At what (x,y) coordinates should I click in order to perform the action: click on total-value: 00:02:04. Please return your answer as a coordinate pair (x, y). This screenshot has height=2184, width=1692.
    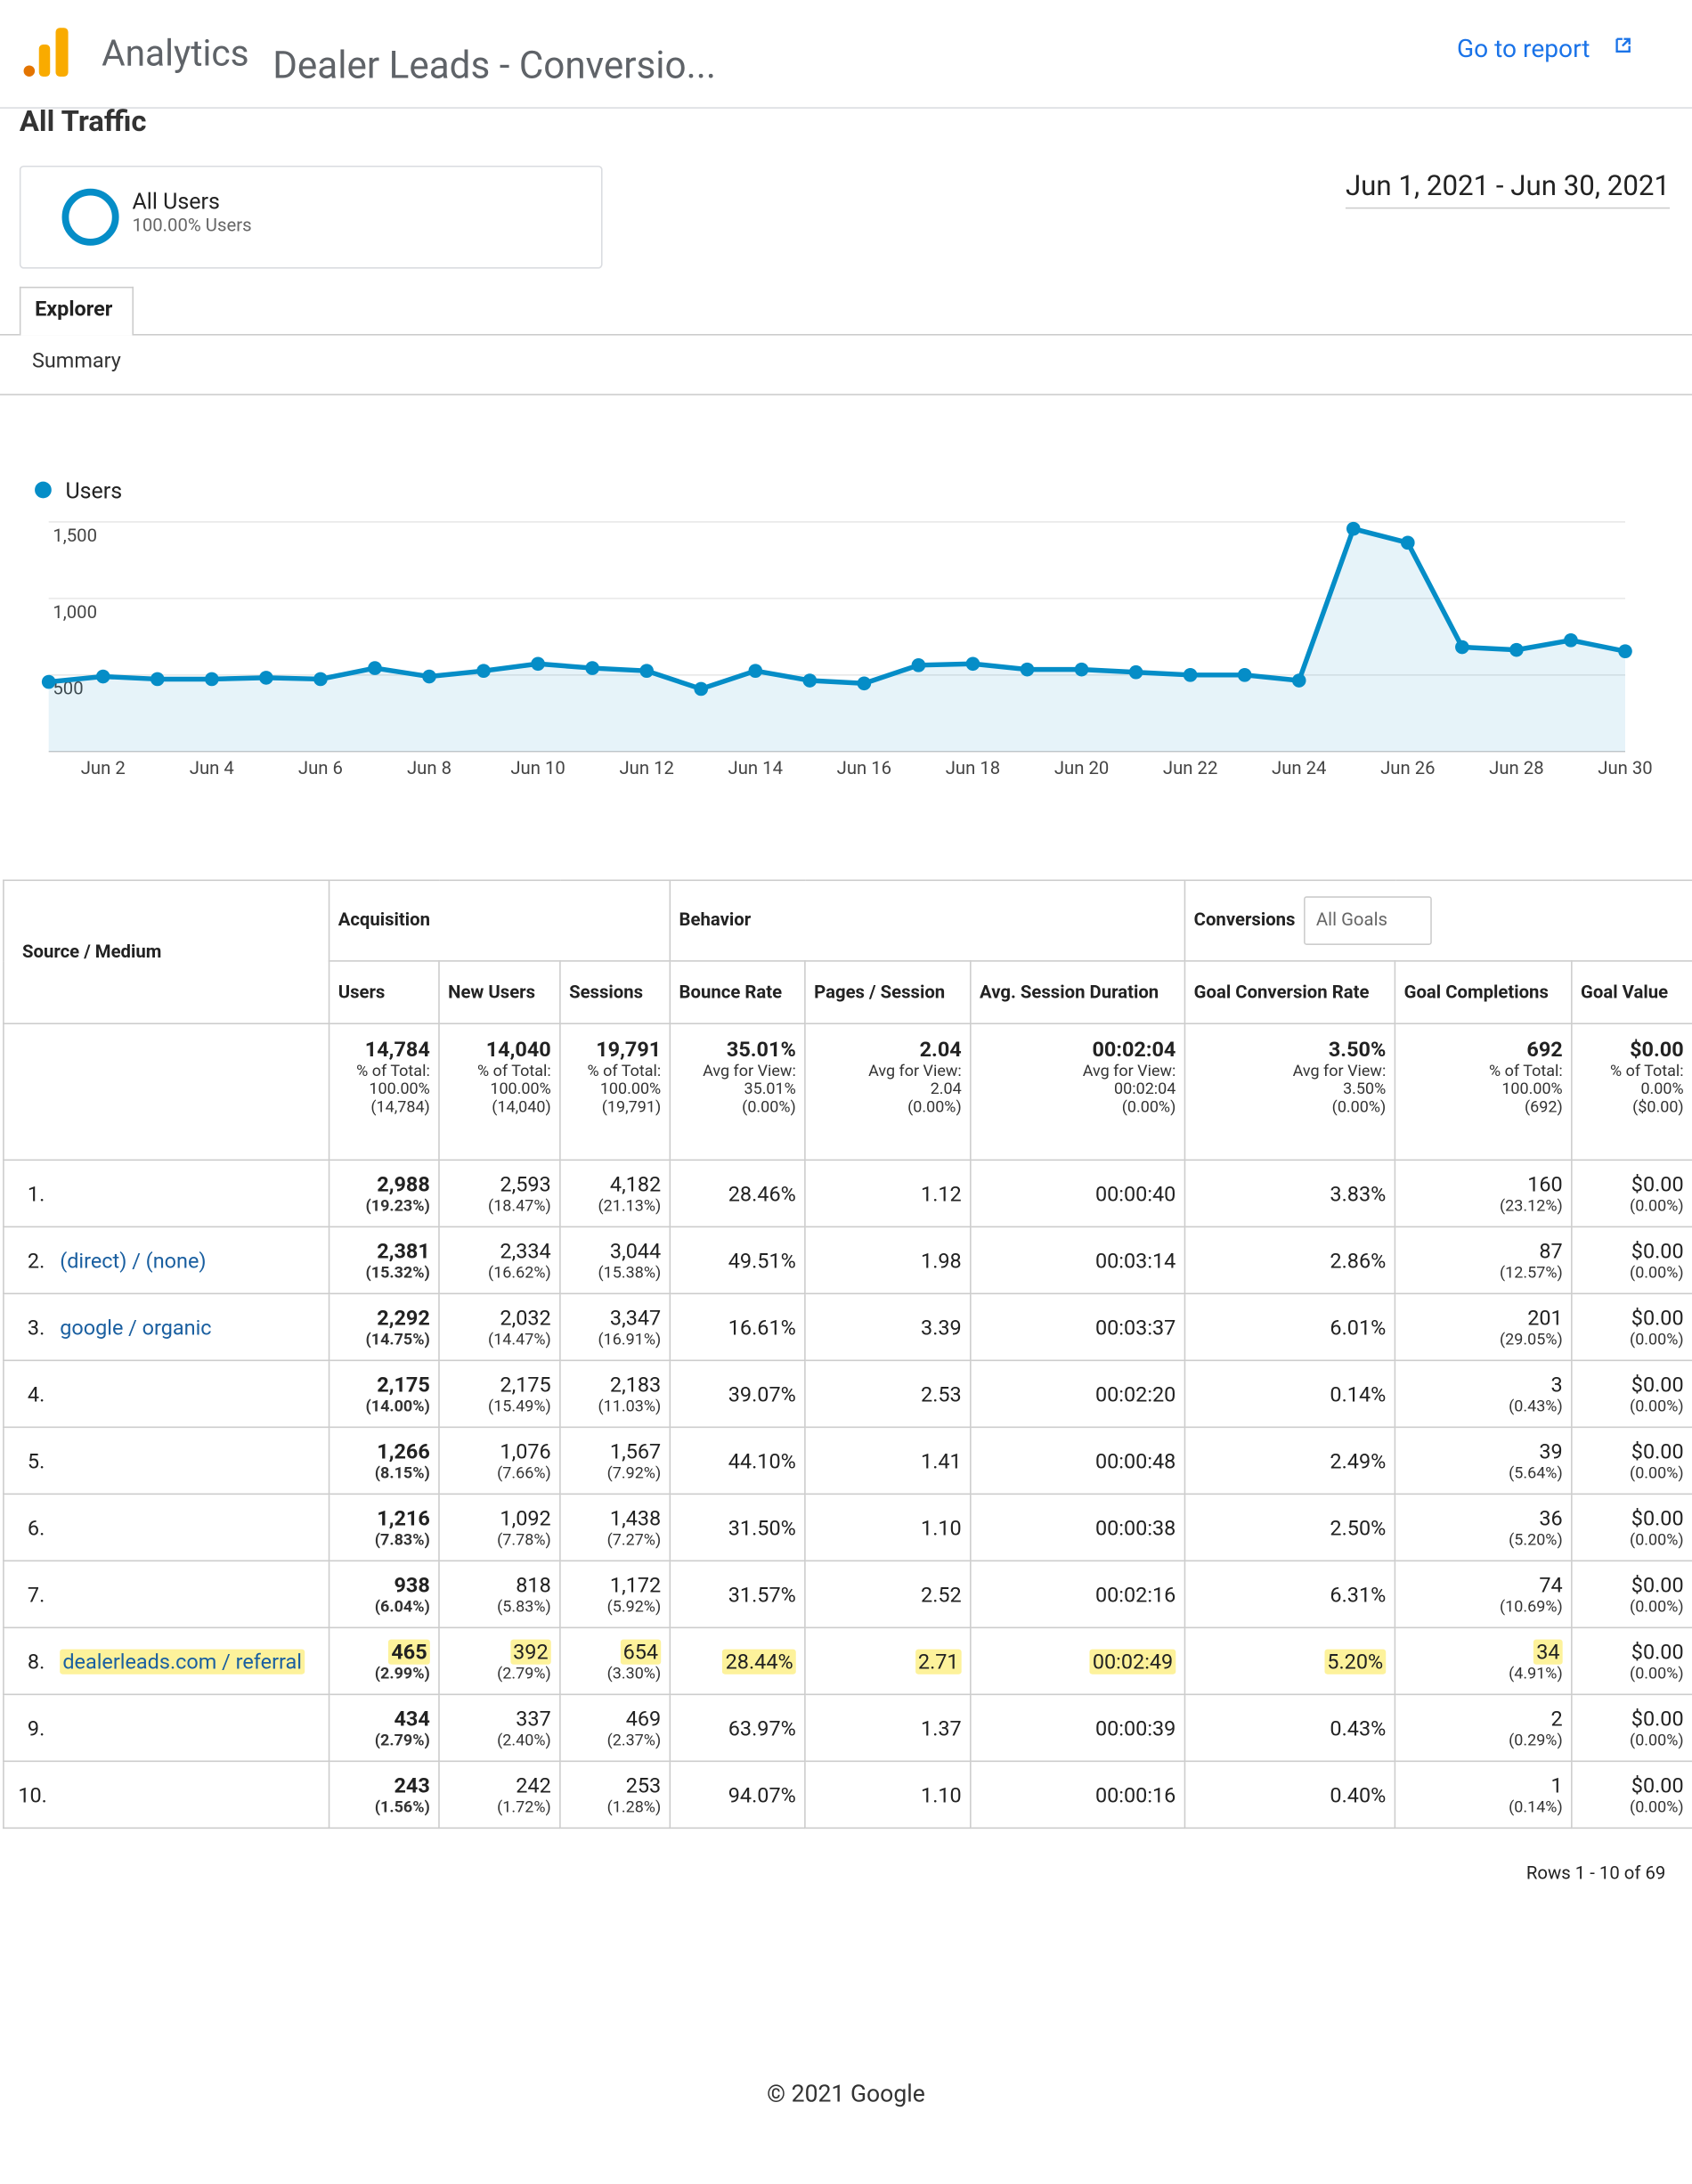
    Looking at the image, I should click on (1134, 1050).